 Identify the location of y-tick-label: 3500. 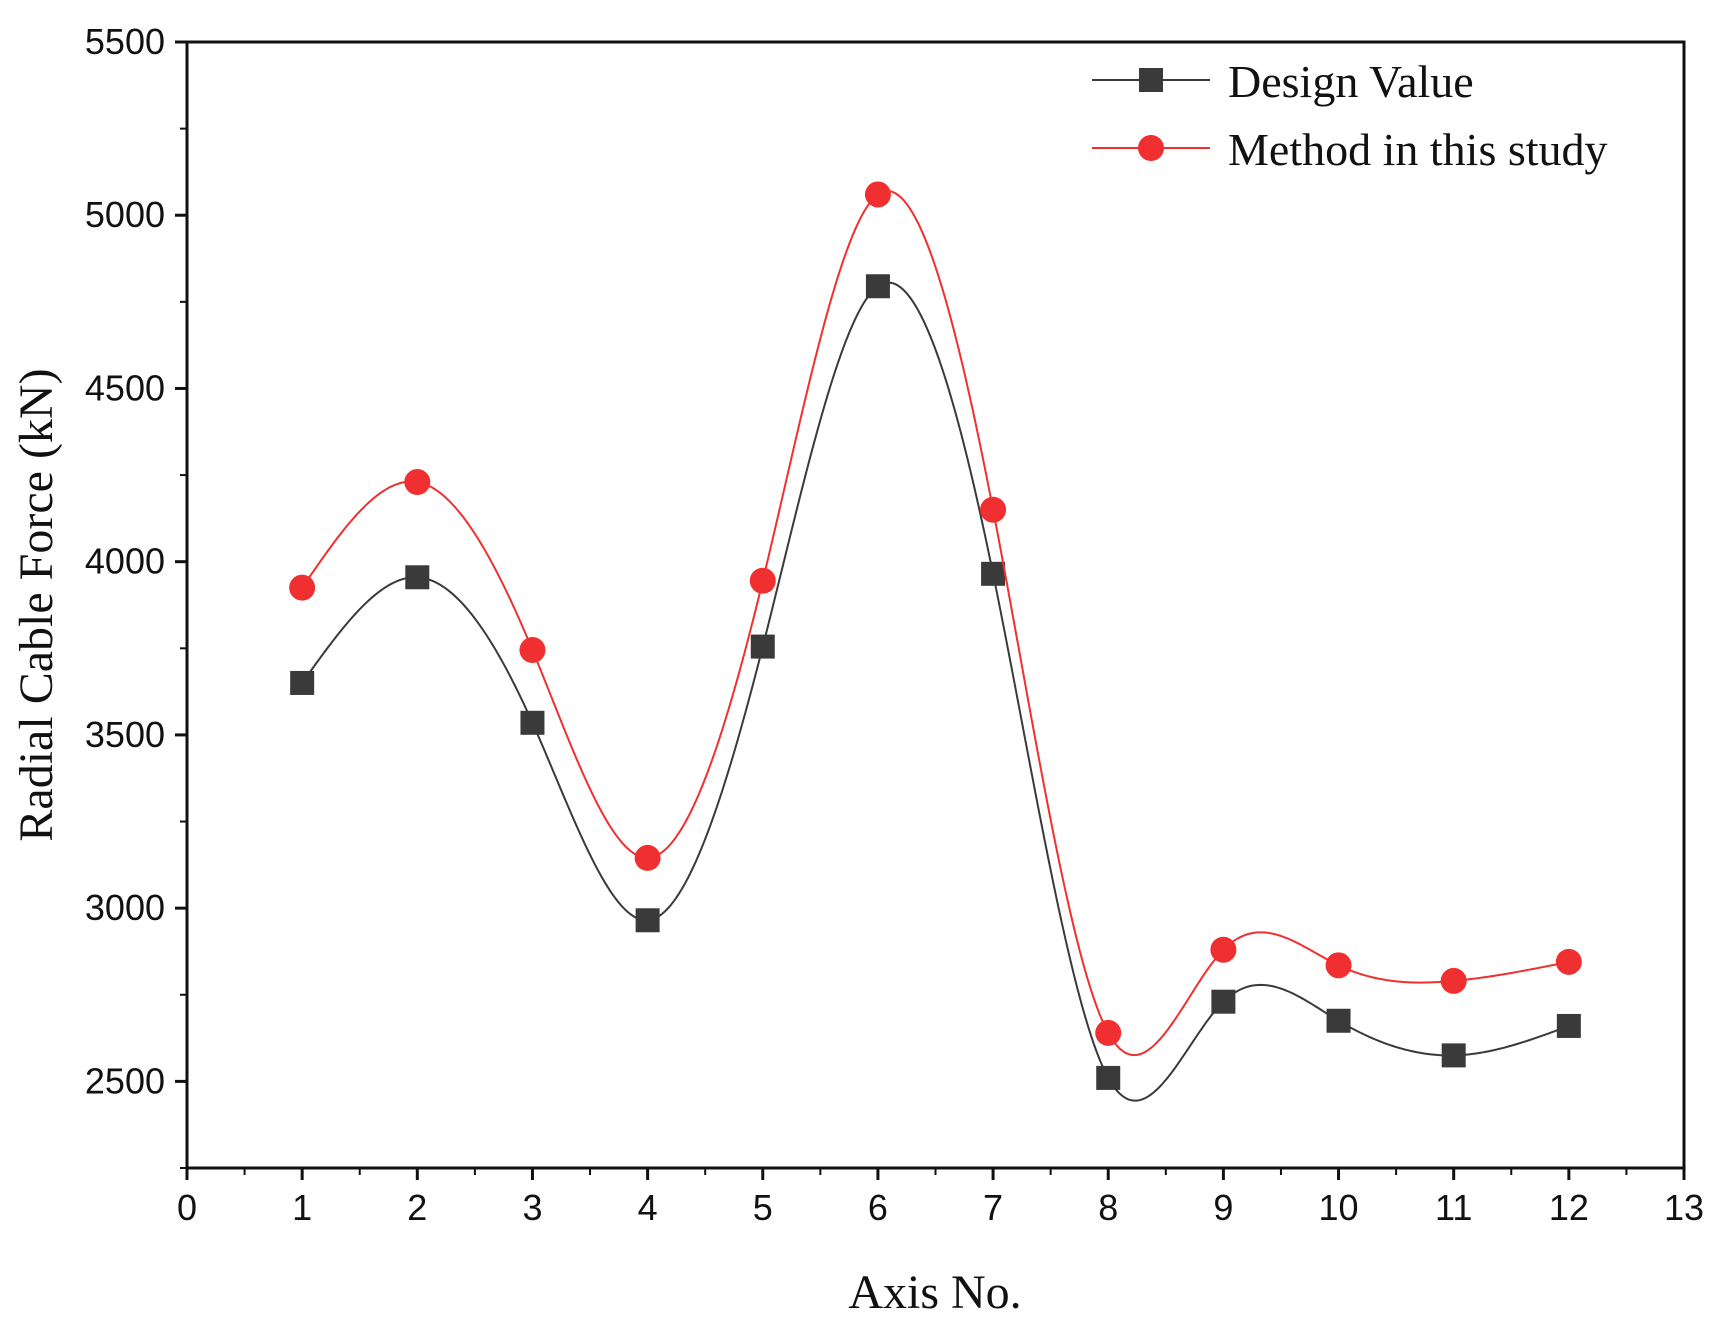
(125, 734).